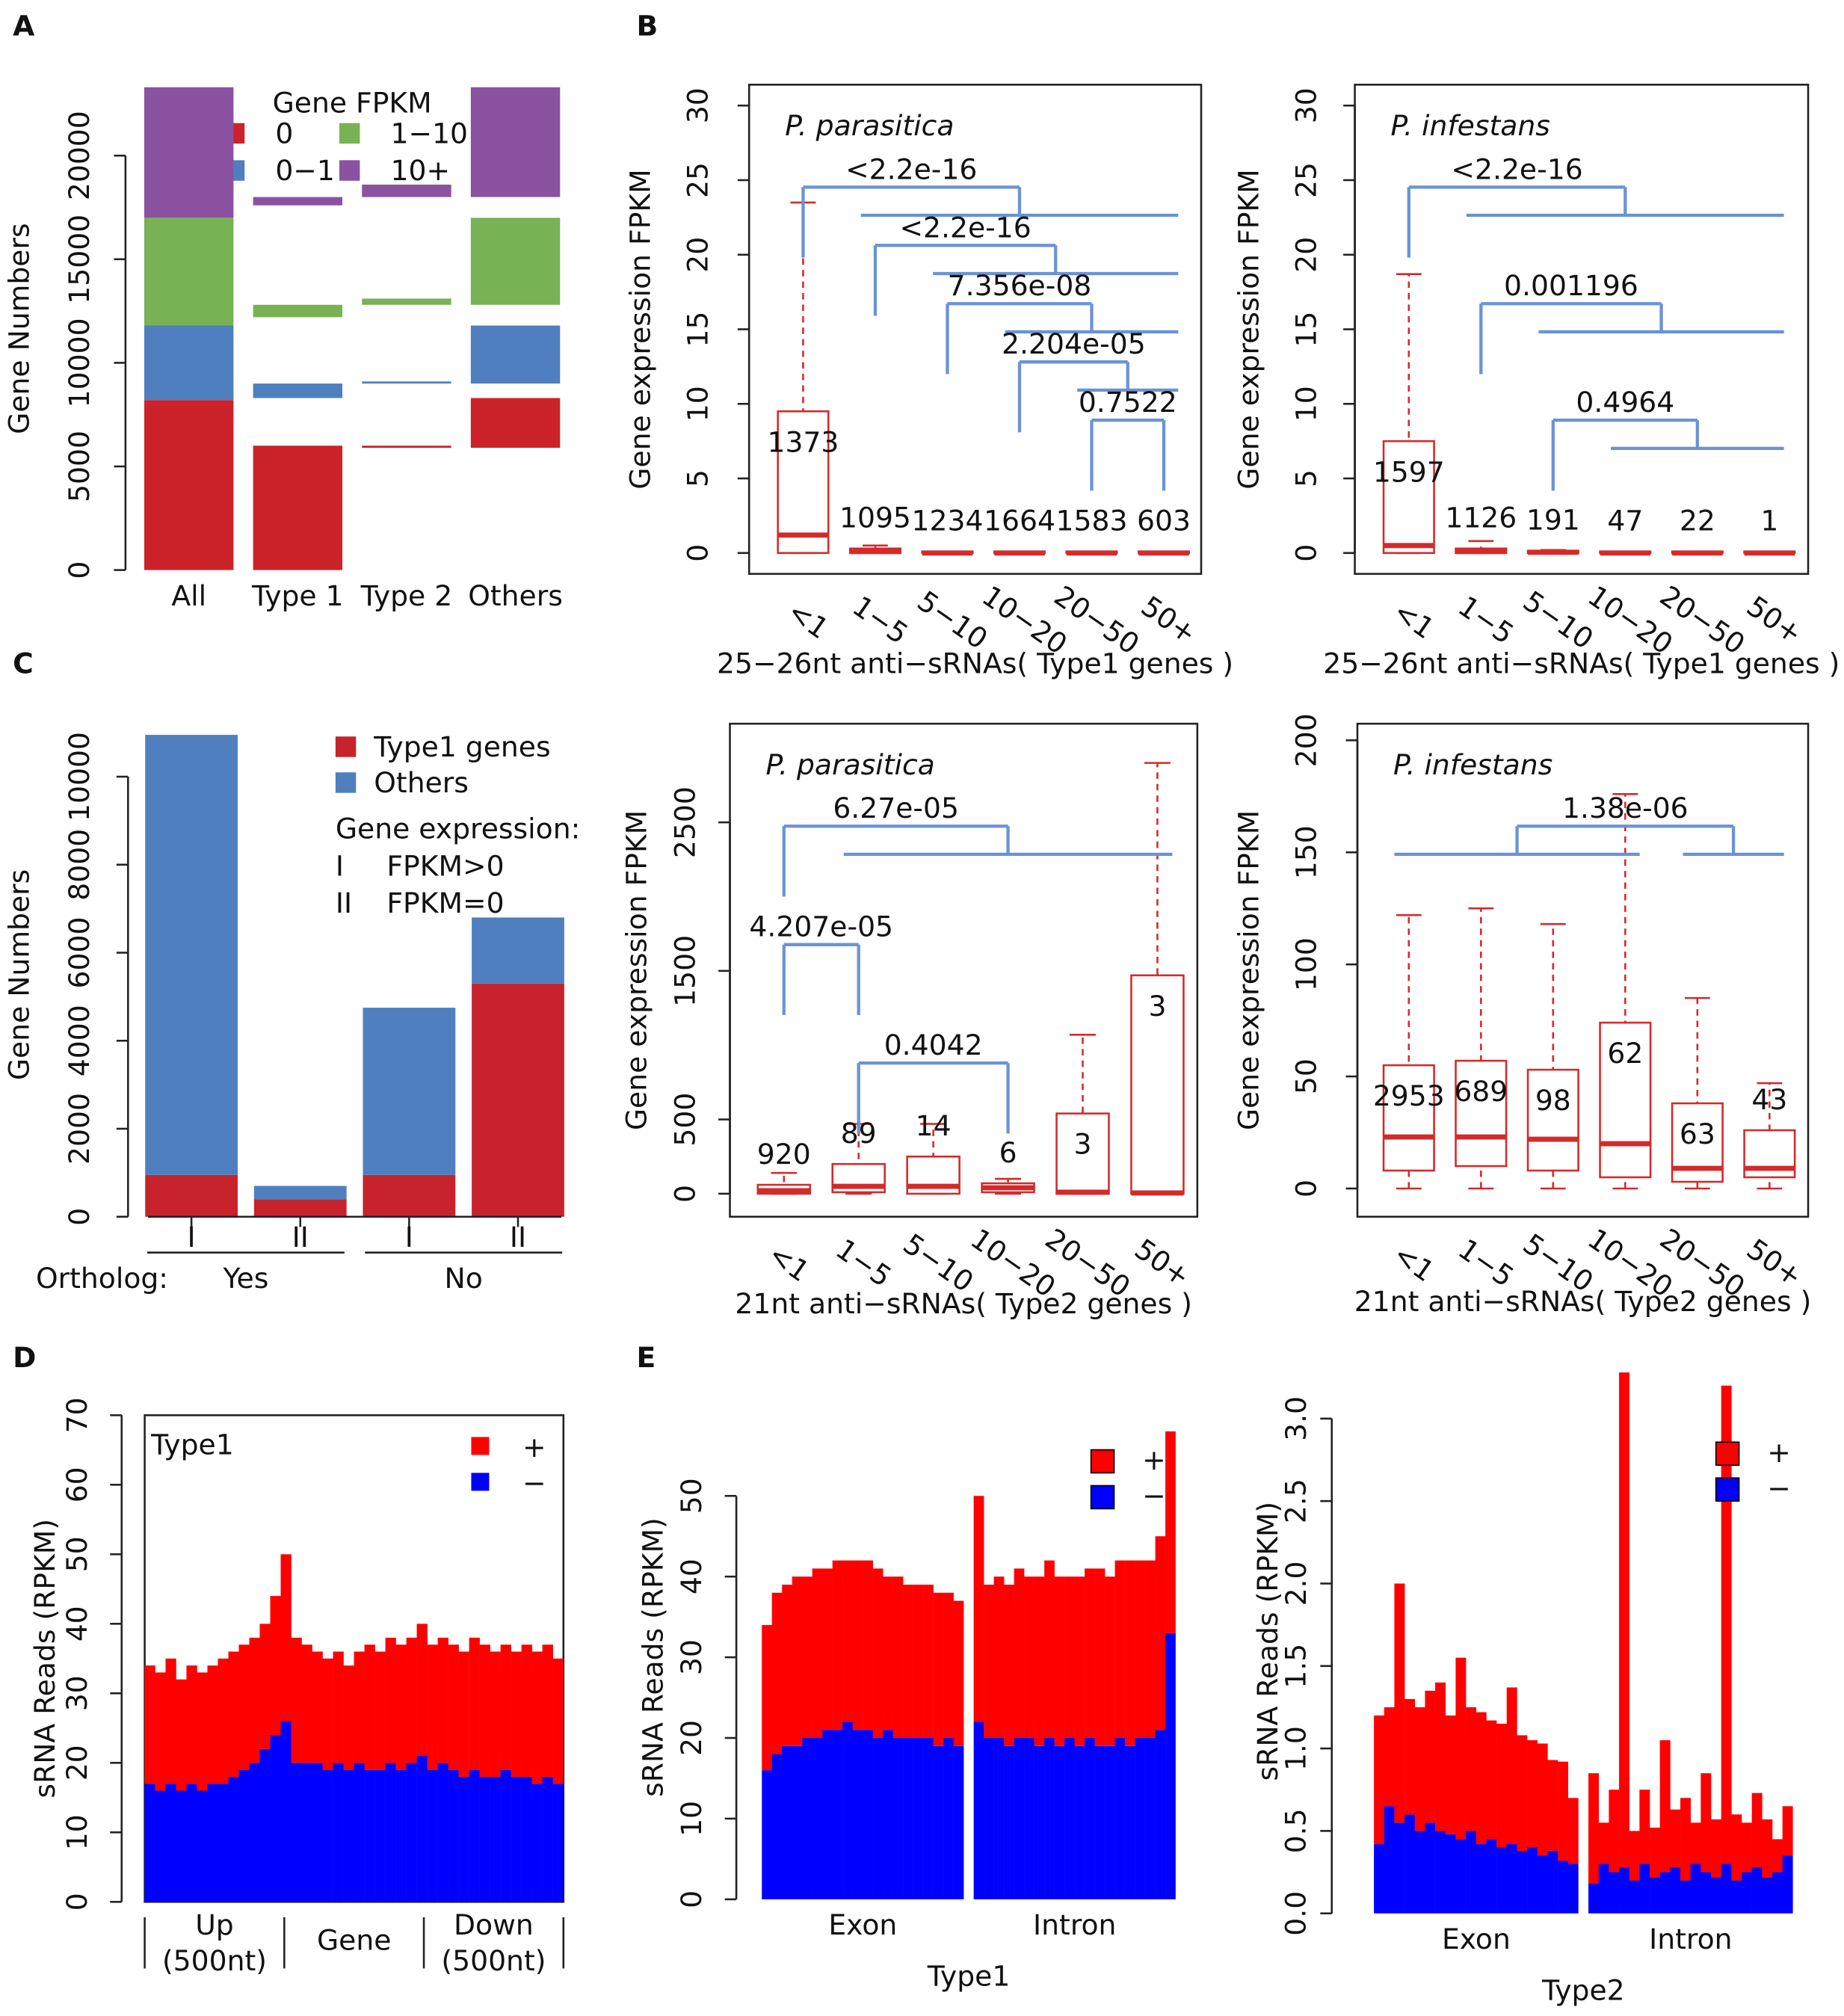 The width and height of the screenshot is (1844, 2016). Describe the element at coordinates (407, 595) in the screenshot. I see `x-tick-label: Type 2` at that location.